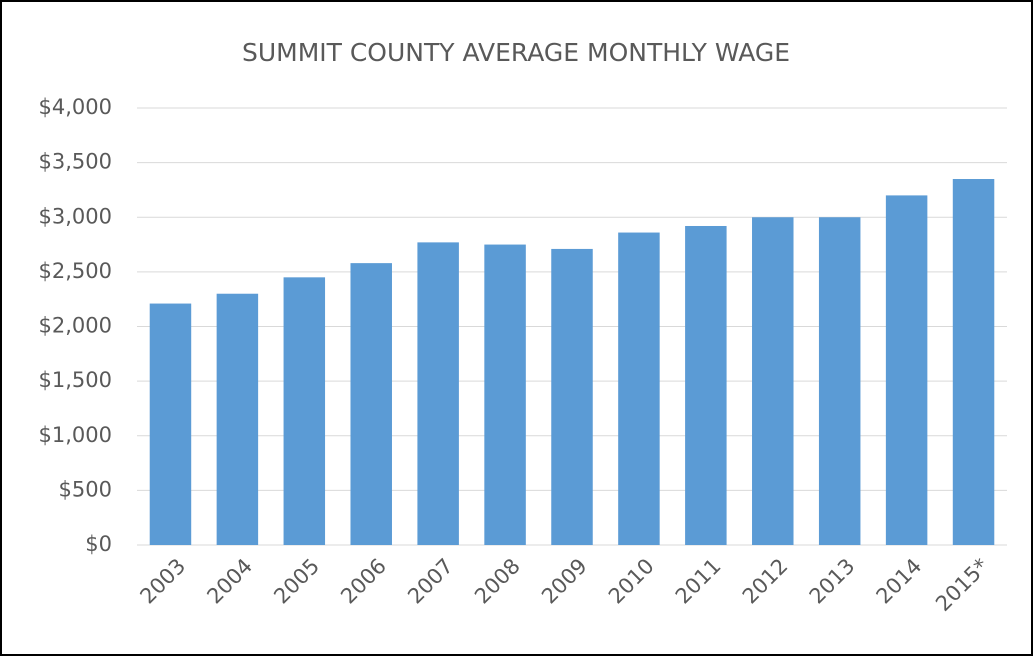  I want to click on y-tick-label: $3,000, so click(75, 216).